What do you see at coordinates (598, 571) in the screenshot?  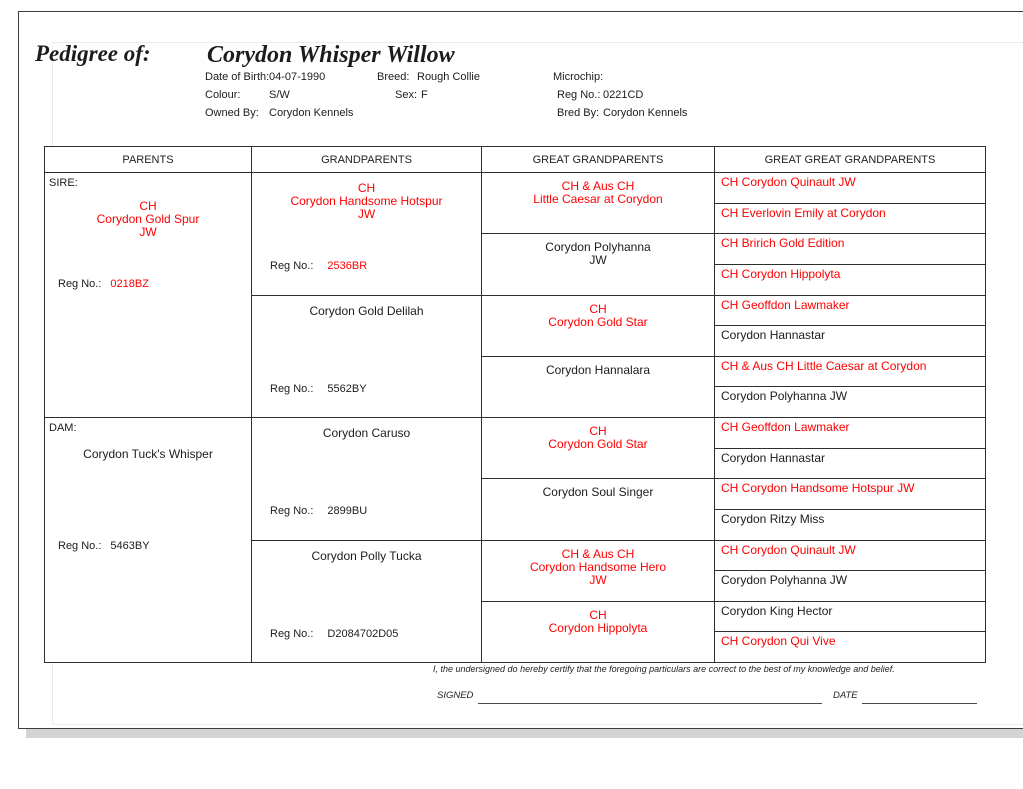 I see `great-grandparent-cell: CH & Aus CH Corydon Handsome Hero JW` at bounding box center [598, 571].